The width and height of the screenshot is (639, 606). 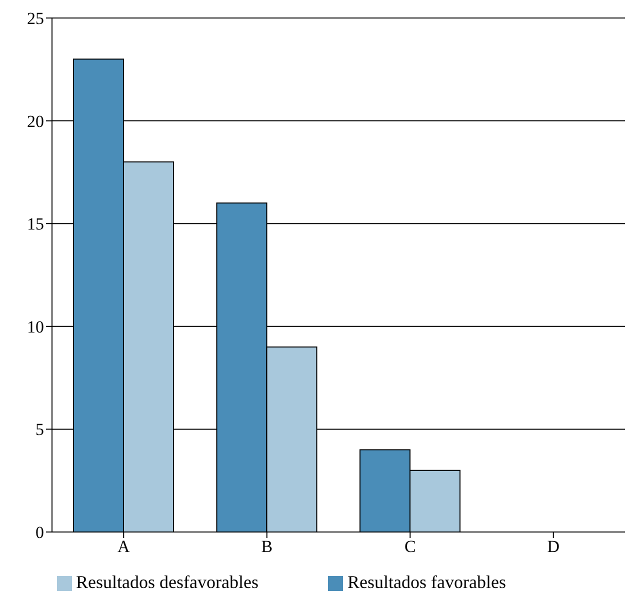 I want to click on legend-label: Resultados favorables, so click(x=426, y=582).